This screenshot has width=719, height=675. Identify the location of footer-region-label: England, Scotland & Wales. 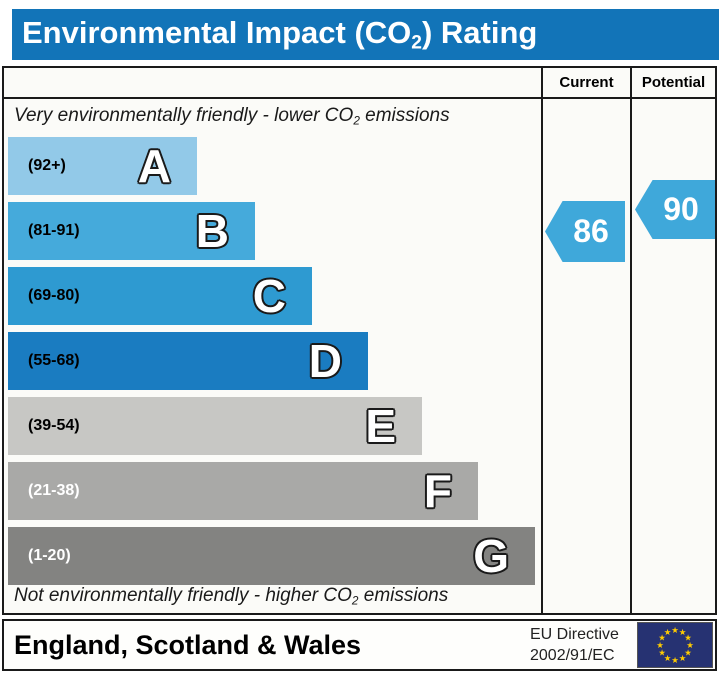
(188, 644).